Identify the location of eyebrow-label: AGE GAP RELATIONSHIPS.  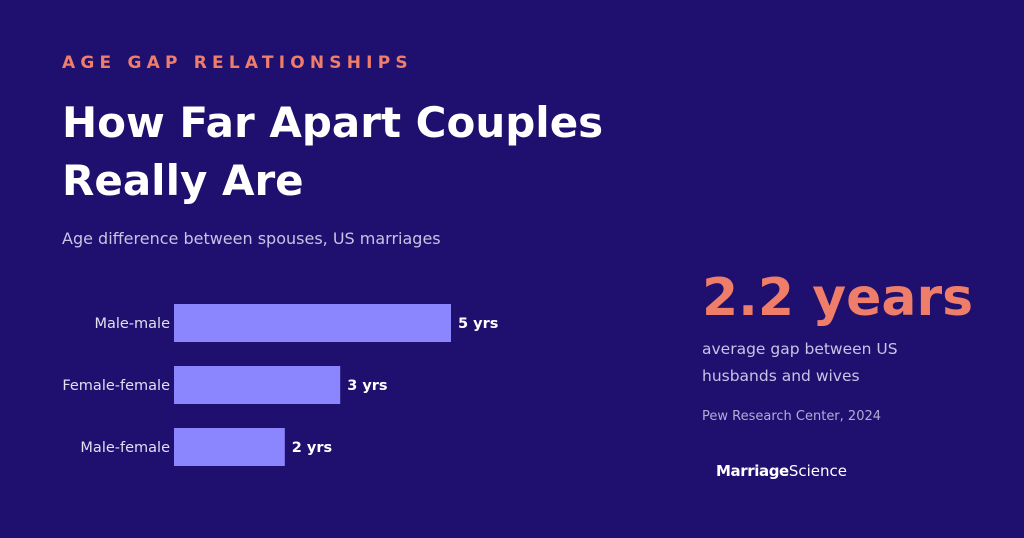
(237, 63).